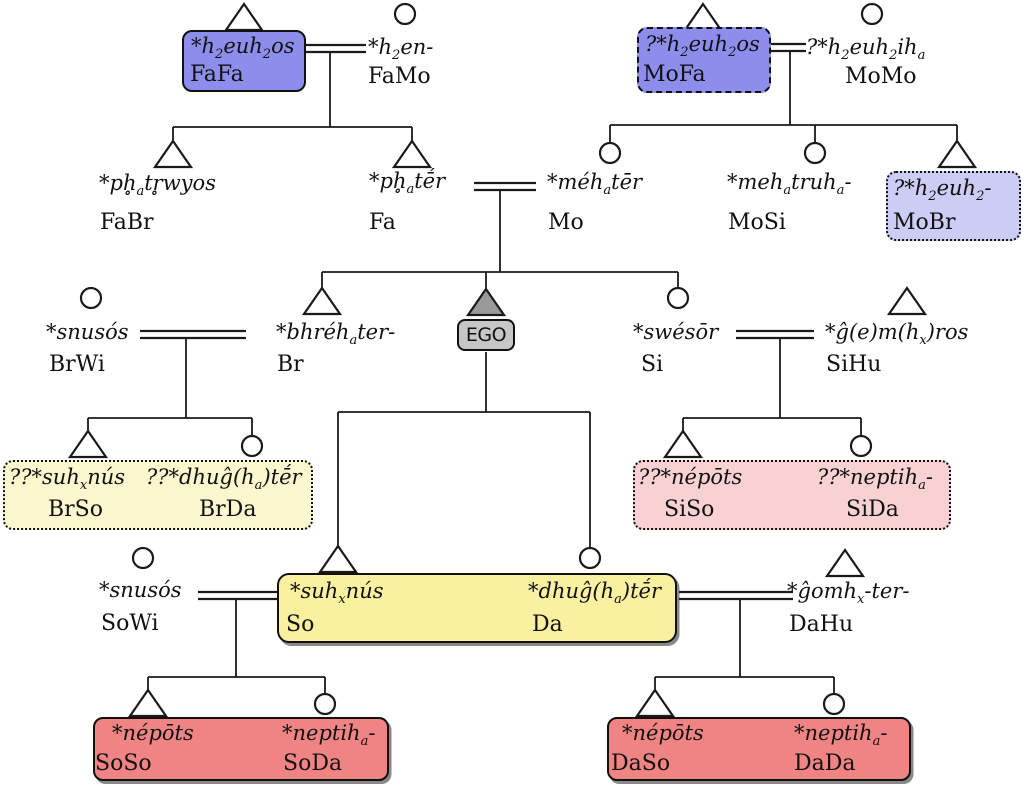  What do you see at coordinates (674, 74) in the screenshot?
I see `mofa-label: MoFa` at bounding box center [674, 74].